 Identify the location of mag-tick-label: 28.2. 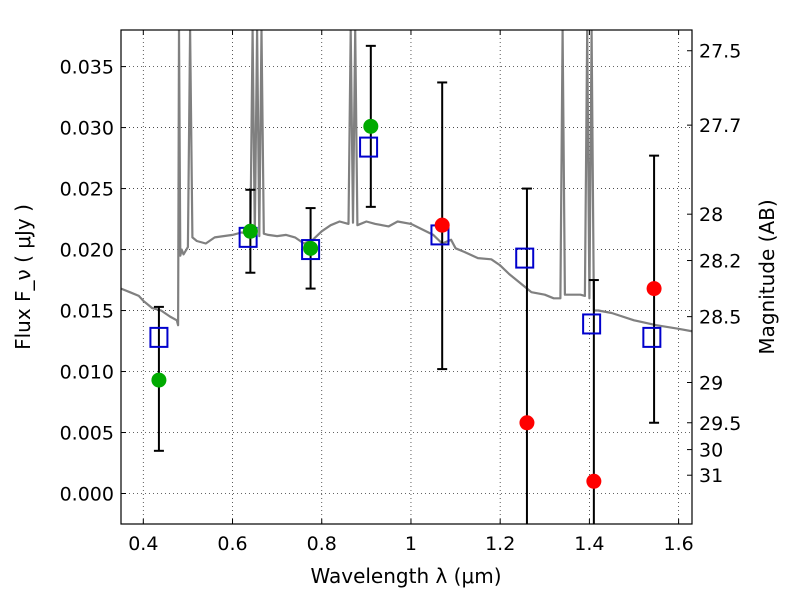
(720, 262).